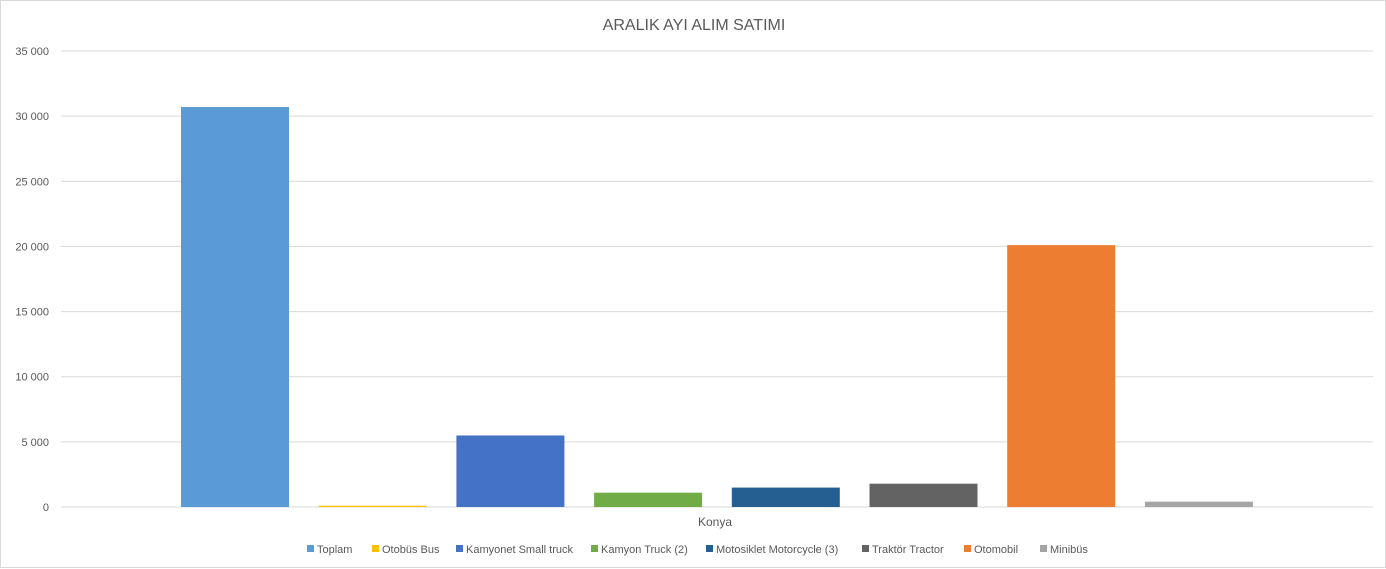 The image size is (1386, 569). What do you see at coordinates (411, 550) in the screenshot?
I see `legend-label: Otobüs Bus` at bounding box center [411, 550].